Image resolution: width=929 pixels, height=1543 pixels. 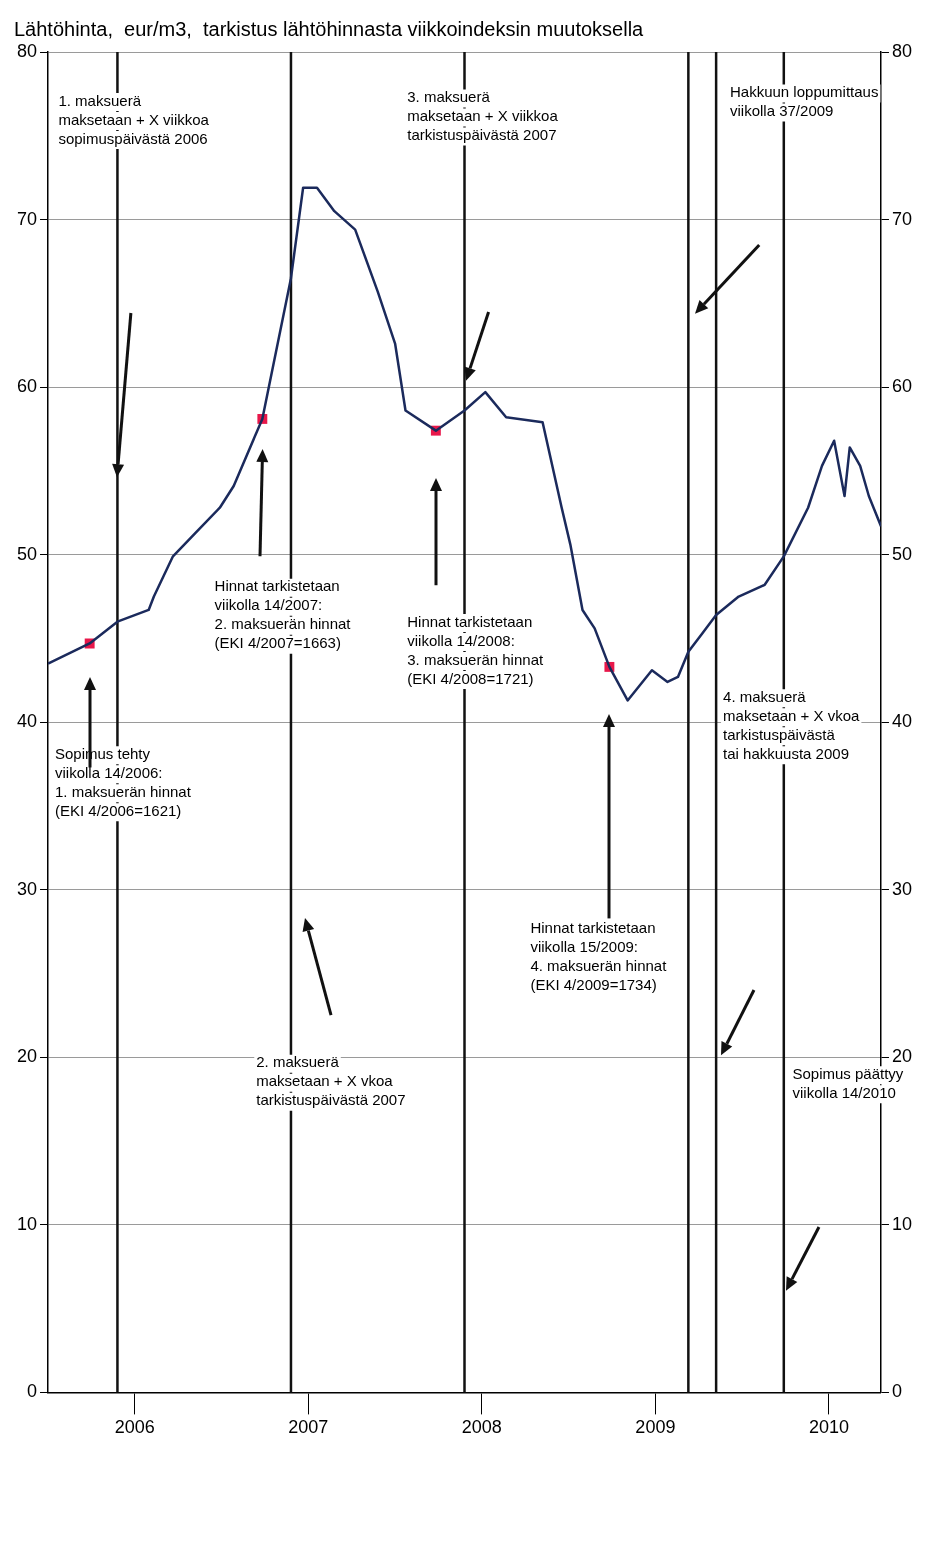 What do you see at coordinates (308, 1427) in the screenshot?
I see `x-tick-label: 2007` at bounding box center [308, 1427].